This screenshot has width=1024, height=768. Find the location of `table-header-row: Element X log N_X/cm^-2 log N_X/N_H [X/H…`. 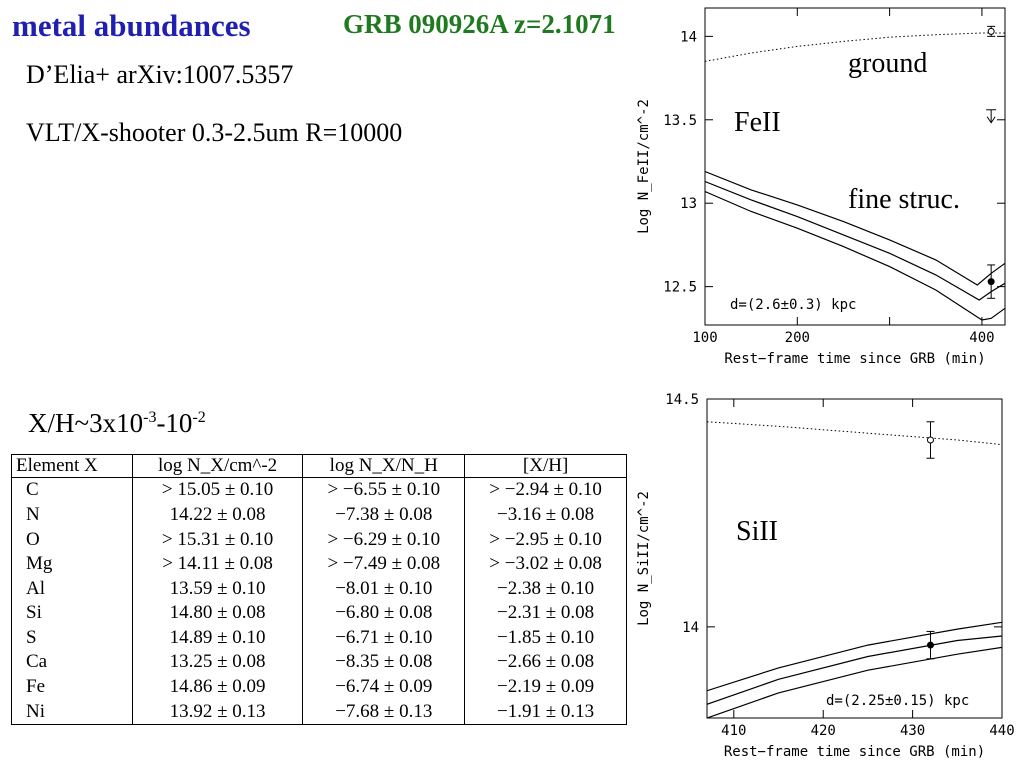

table-header-row: Element X log N_X/cm^-2 log N_X/N_H [X/H… is located at coordinates (319, 466).